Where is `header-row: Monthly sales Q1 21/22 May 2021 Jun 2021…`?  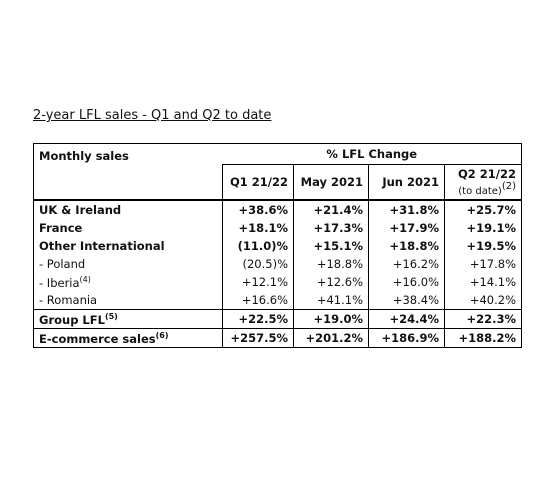
header-row: Monthly sales Q1 21/22 May 2021 Jun 2021… is located at coordinates (277, 175).